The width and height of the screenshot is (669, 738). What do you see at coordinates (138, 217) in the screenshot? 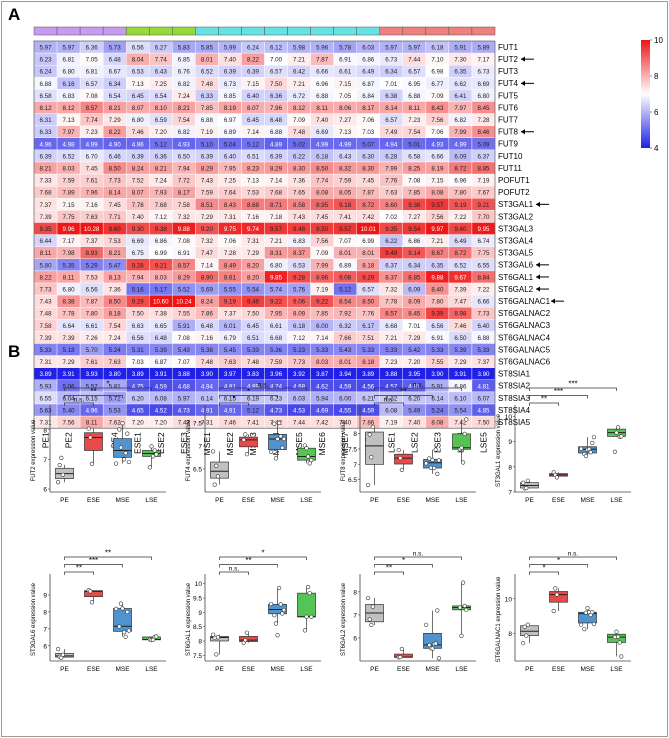
I see `heatmap-value: 7.40` at bounding box center [138, 217].